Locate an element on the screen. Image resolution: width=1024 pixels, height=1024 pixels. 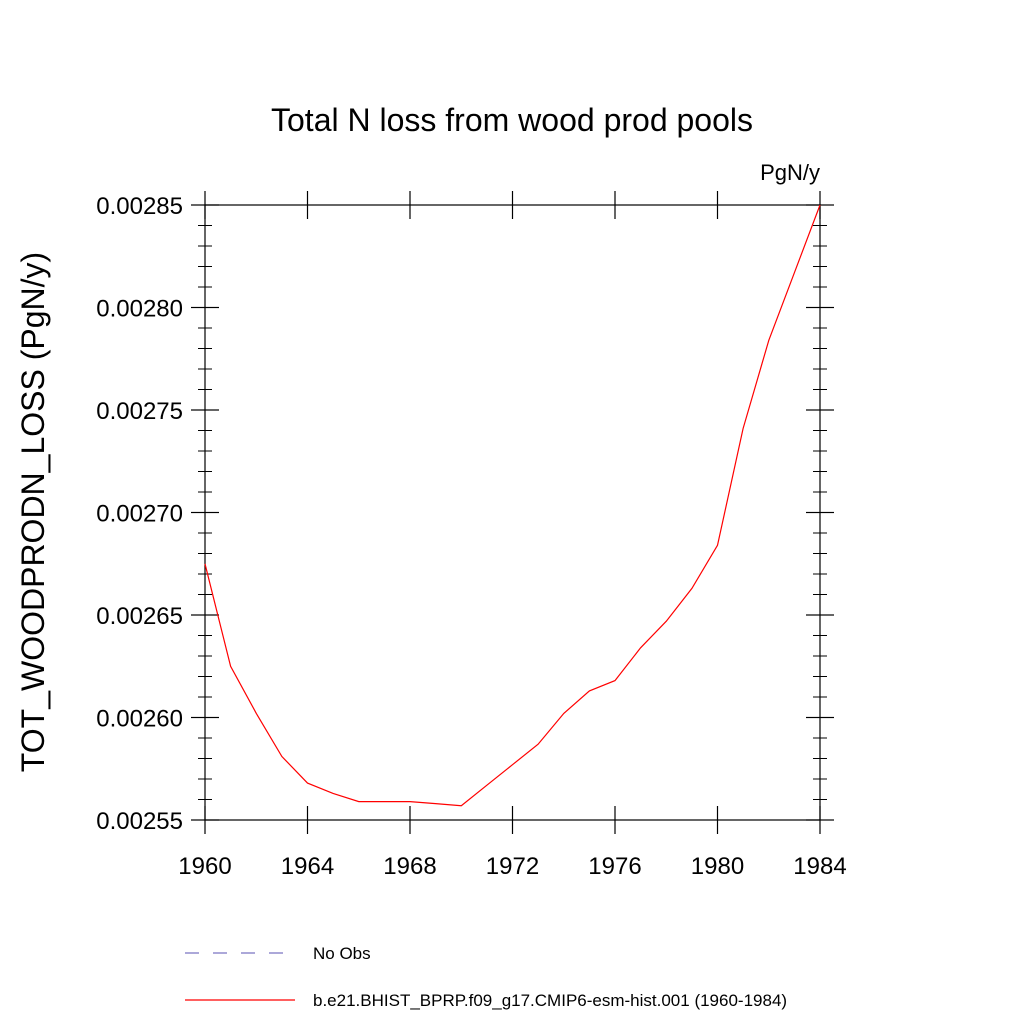
y-tick-label: 0.00255 is located at coordinates (139, 821).